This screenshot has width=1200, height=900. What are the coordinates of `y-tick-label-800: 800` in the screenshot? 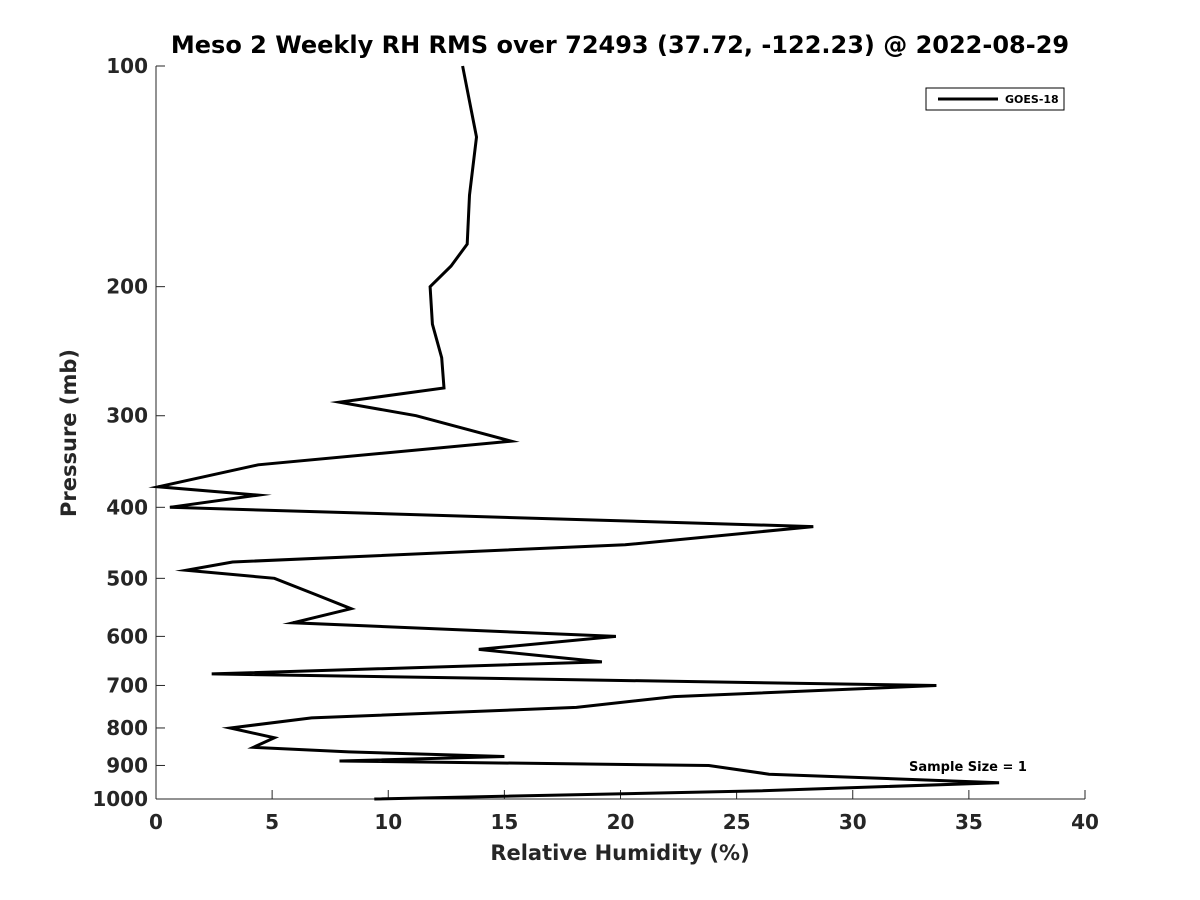 It's located at (127, 728).